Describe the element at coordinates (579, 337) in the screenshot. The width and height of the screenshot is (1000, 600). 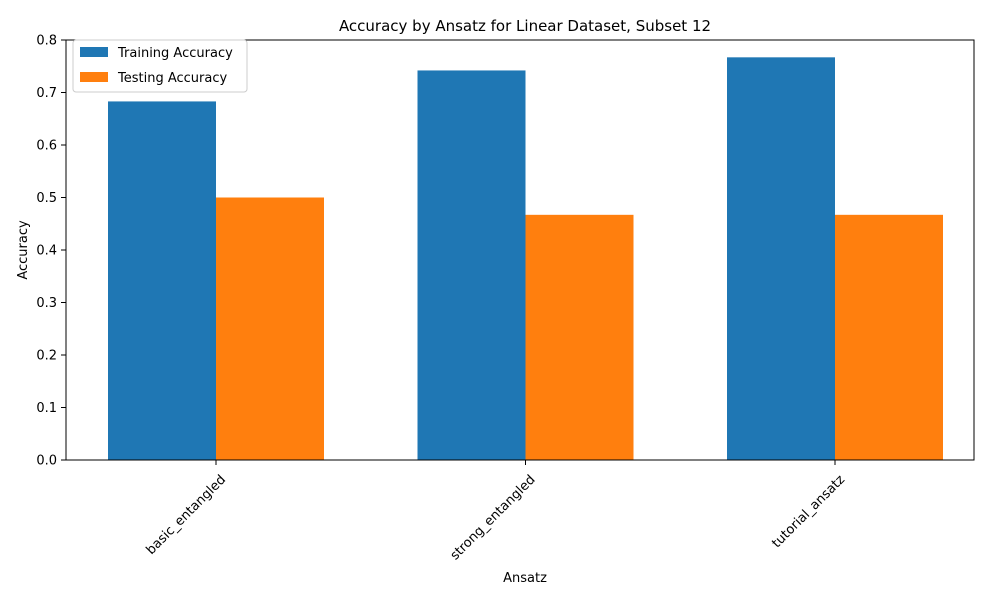
I see `bar-testing-strong-entangled` at that location.